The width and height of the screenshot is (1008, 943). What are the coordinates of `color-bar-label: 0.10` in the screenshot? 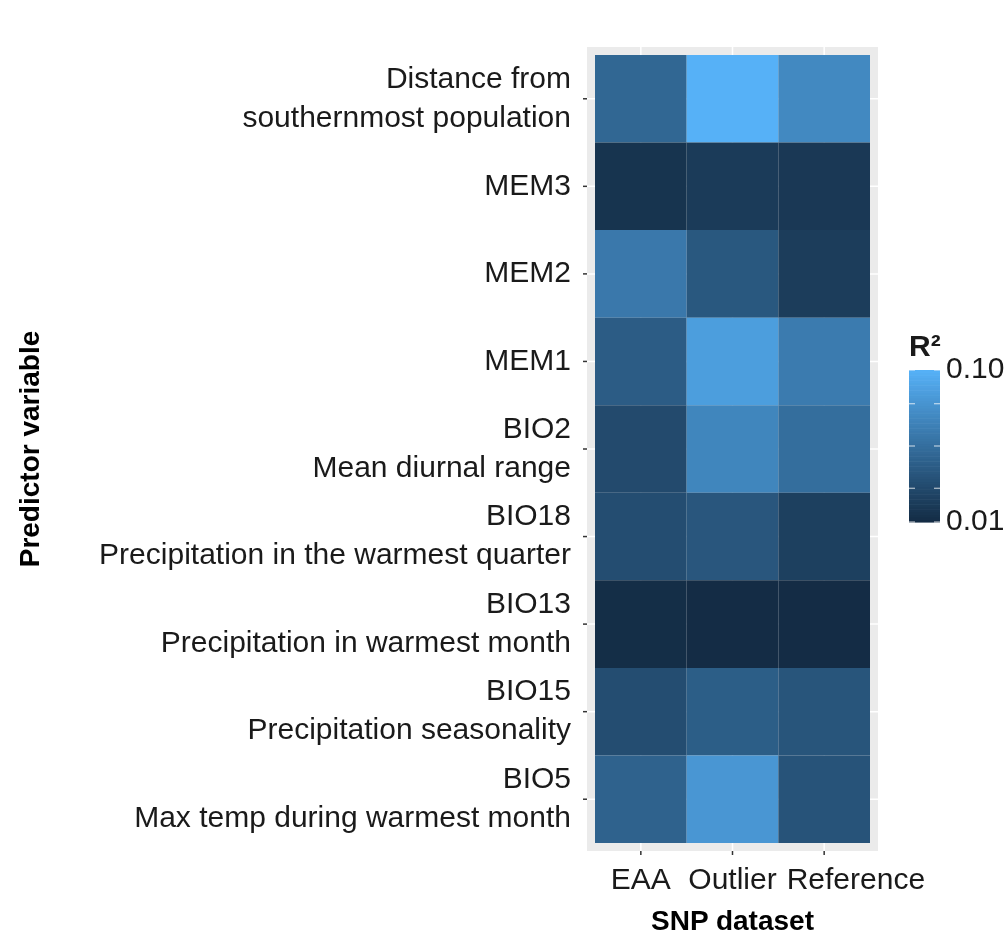 It's located at (975, 368).